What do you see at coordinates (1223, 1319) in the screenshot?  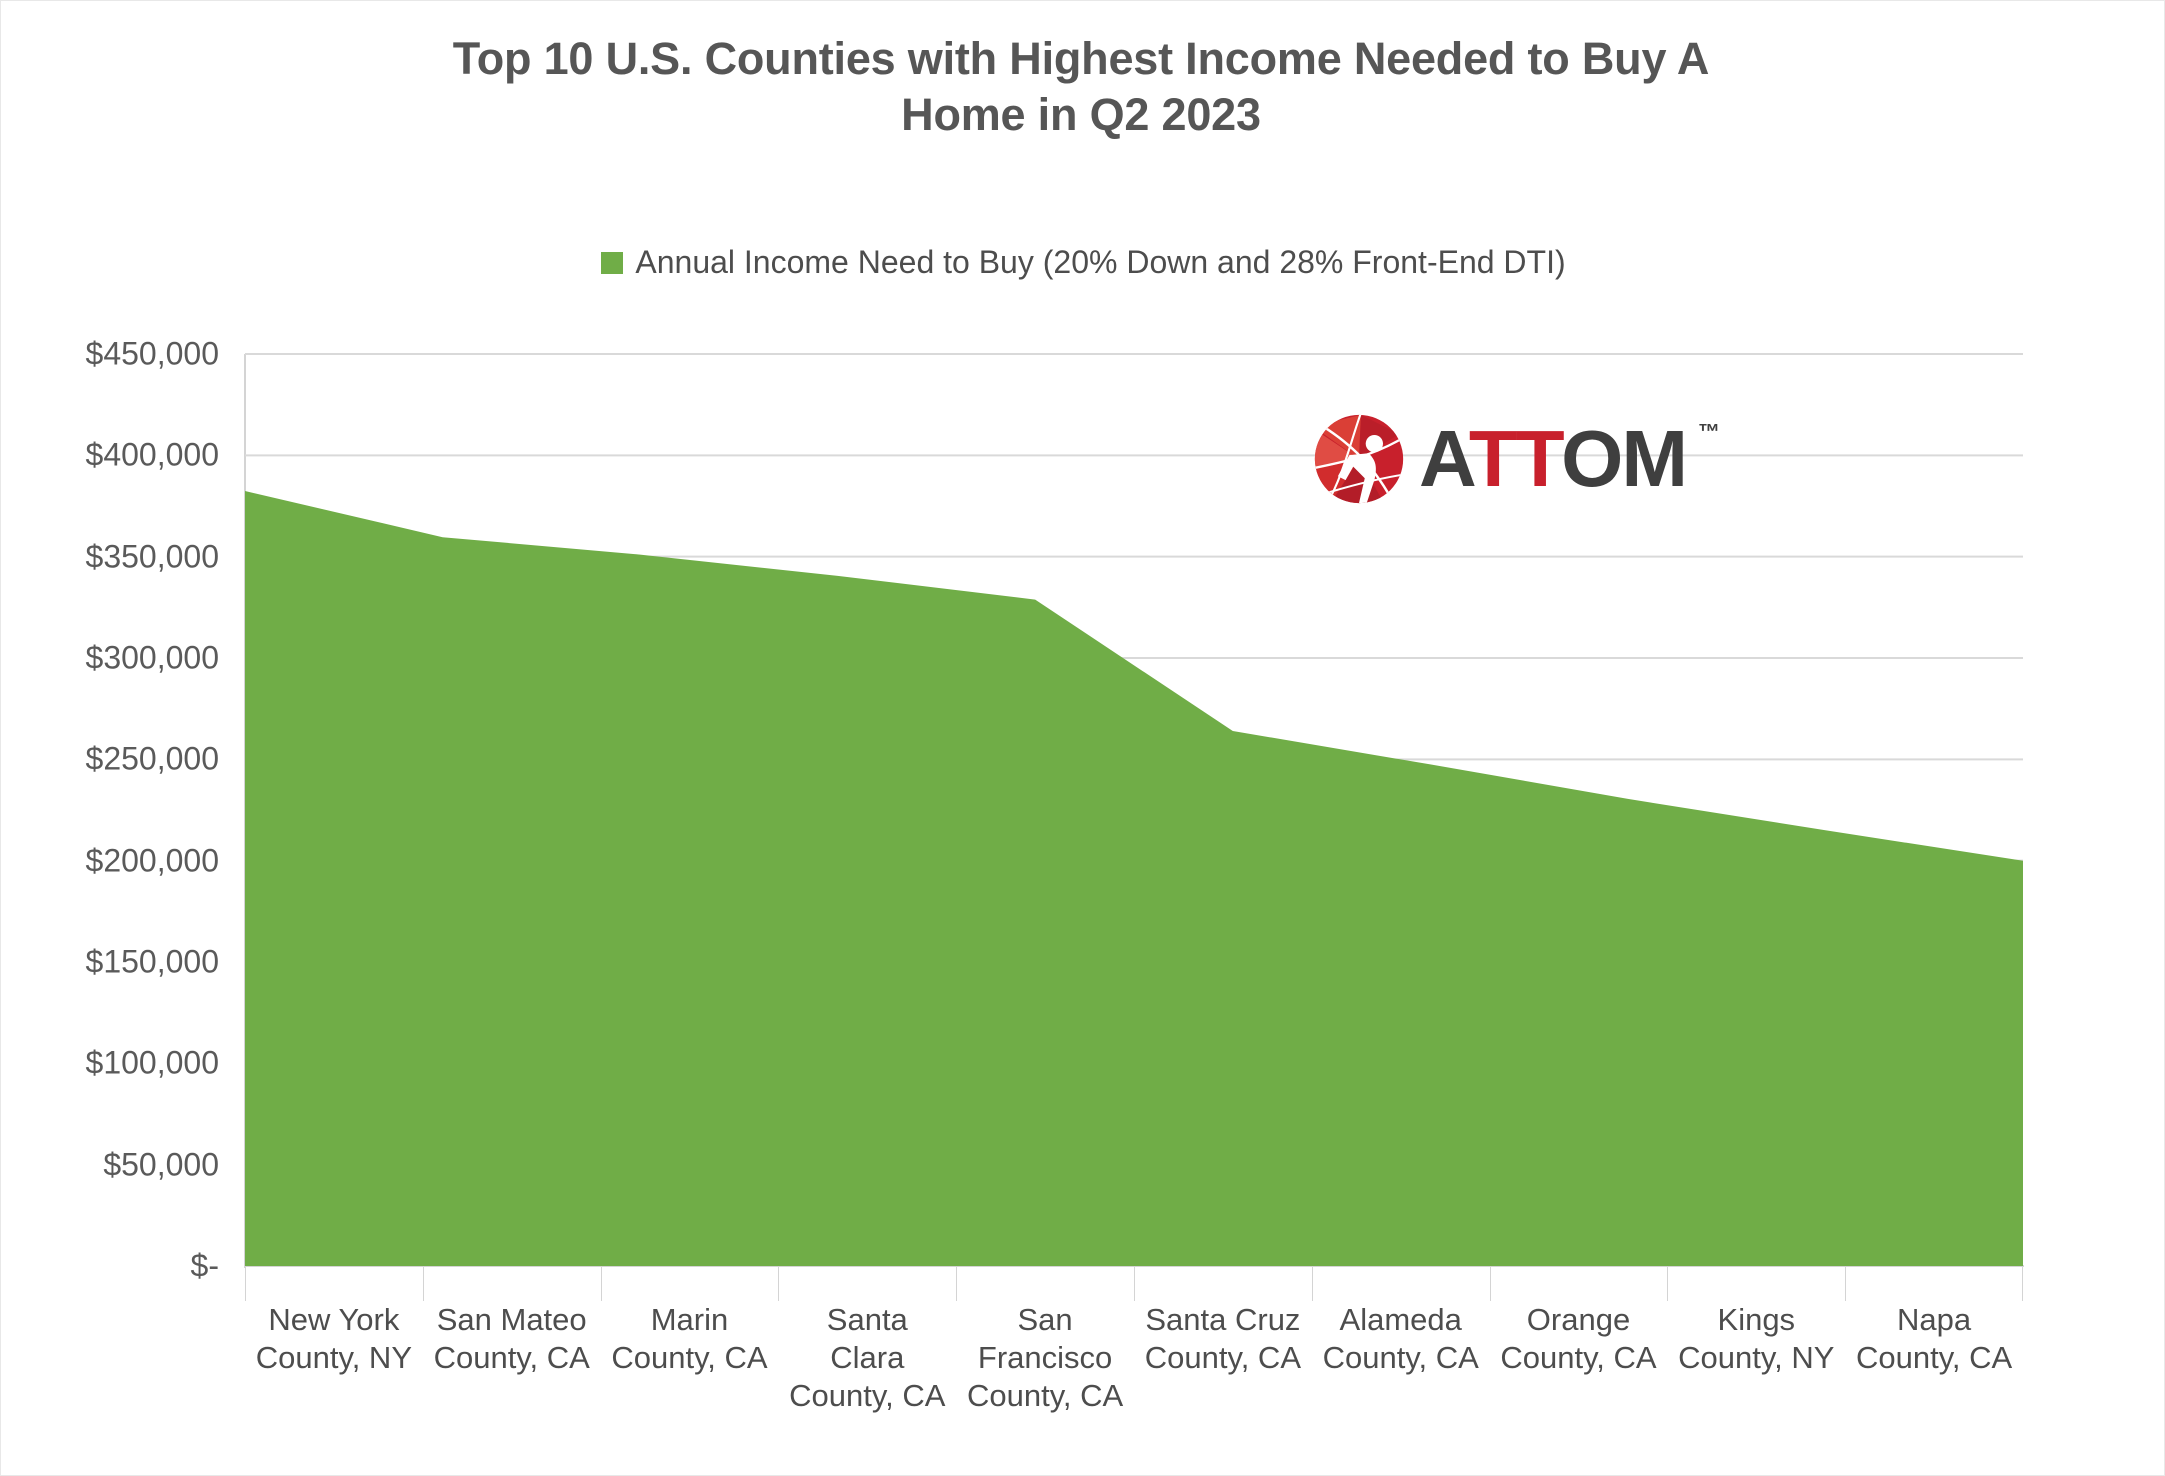 I see `x-axis-label-line: Santa Cruz` at bounding box center [1223, 1319].